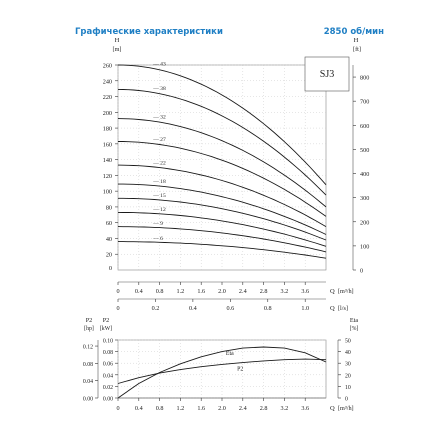  What do you see at coordinates (159, 182) in the screenshot?
I see `series-label: — 18` at bounding box center [159, 182].